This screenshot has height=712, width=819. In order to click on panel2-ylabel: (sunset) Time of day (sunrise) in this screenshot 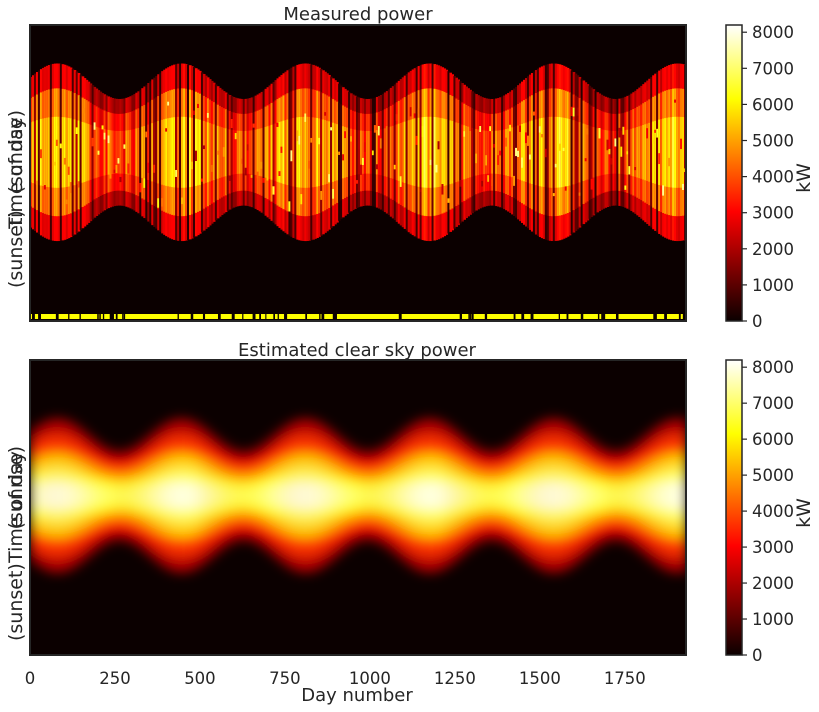, I will do `click(16, 543)`.